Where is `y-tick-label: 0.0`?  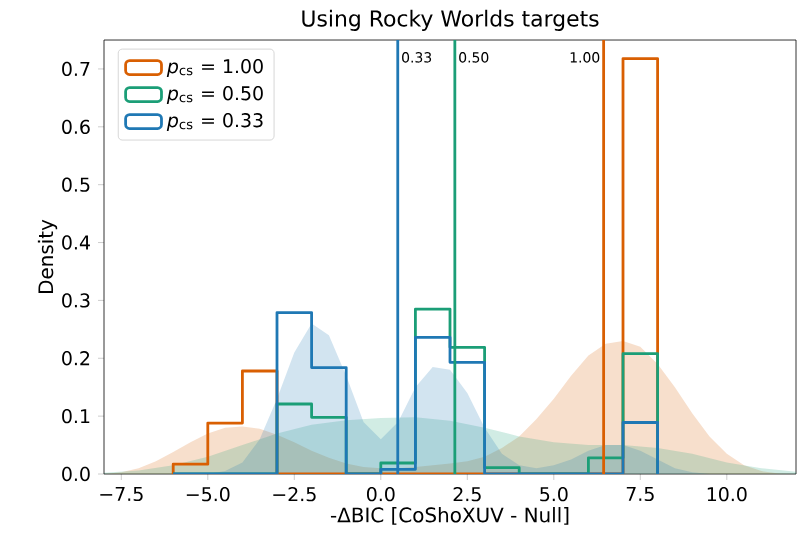 y-tick-label: 0.0 is located at coordinates (76, 474).